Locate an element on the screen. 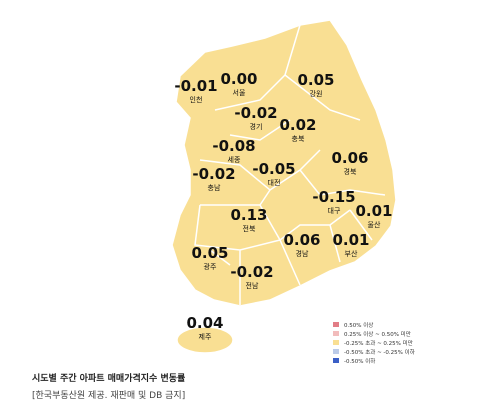  region-name: 서울 is located at coordinates (239, 92).